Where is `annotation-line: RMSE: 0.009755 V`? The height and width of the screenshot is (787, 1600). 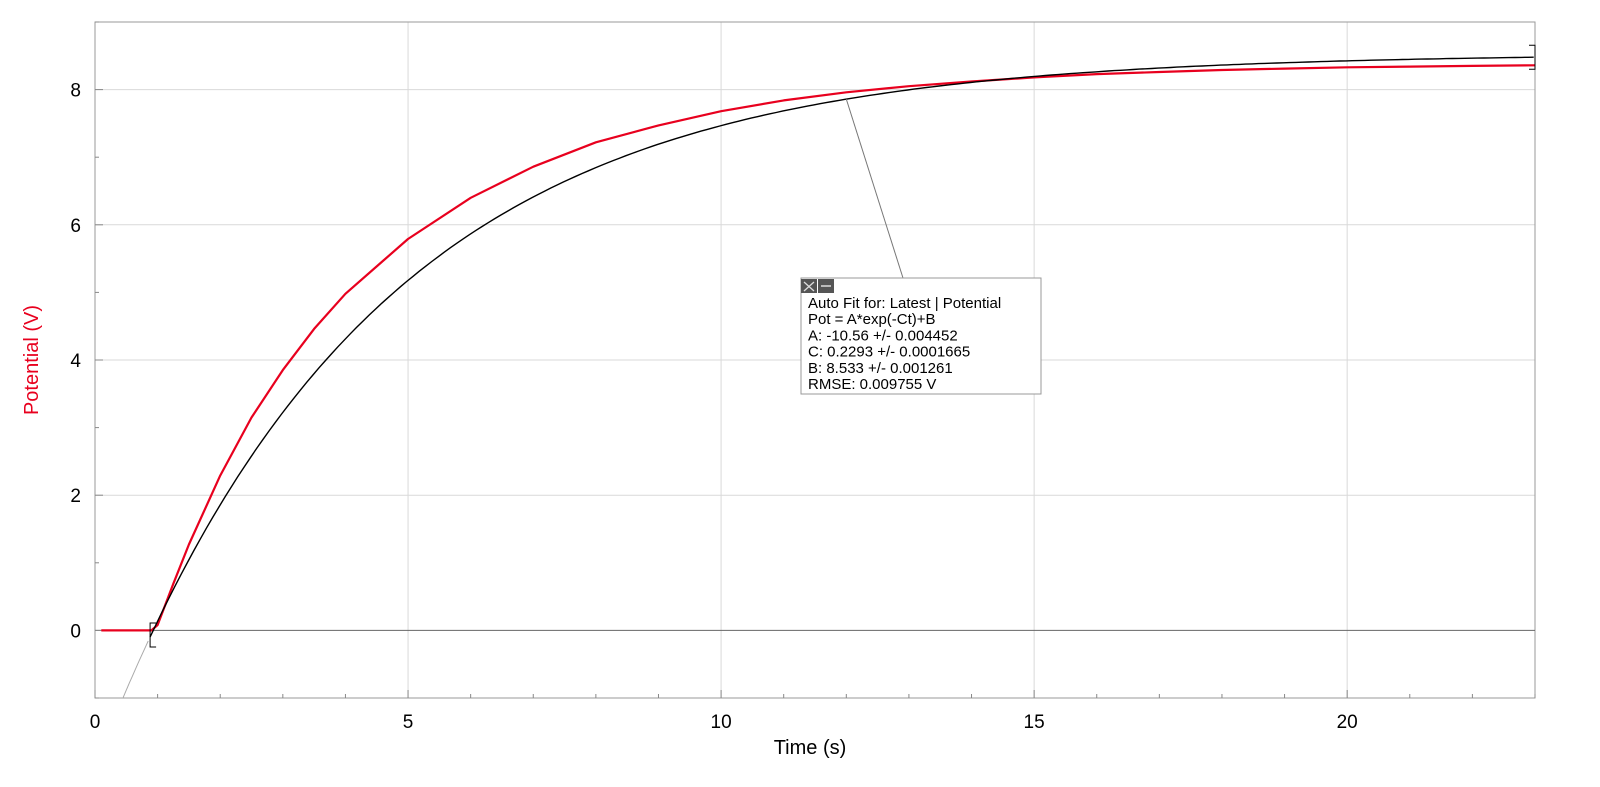 annotation-line: RMSE: 0.009755 V is located at coordinates (872, 384).